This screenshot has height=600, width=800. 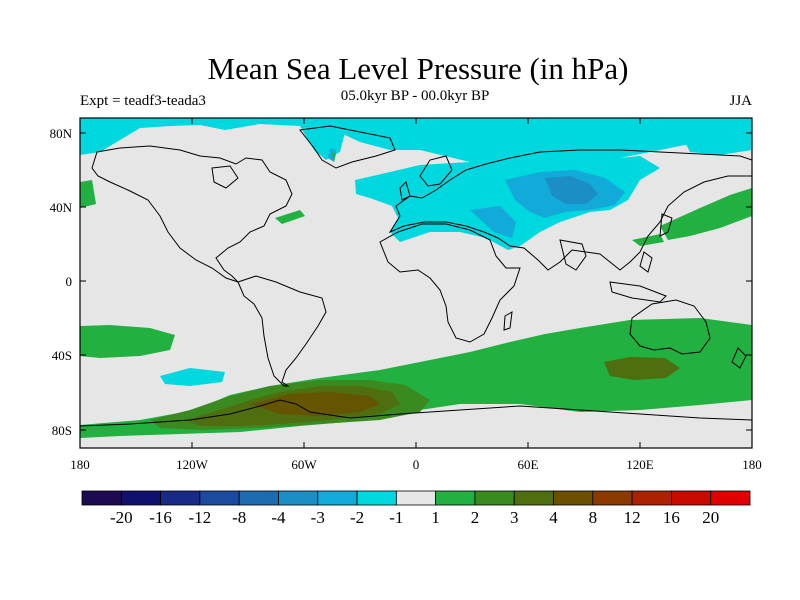 What do you see at coordinates (127, 341) in the screenshot?
I see `contour-south-pacific-pos` at bounding box center [127, 341].